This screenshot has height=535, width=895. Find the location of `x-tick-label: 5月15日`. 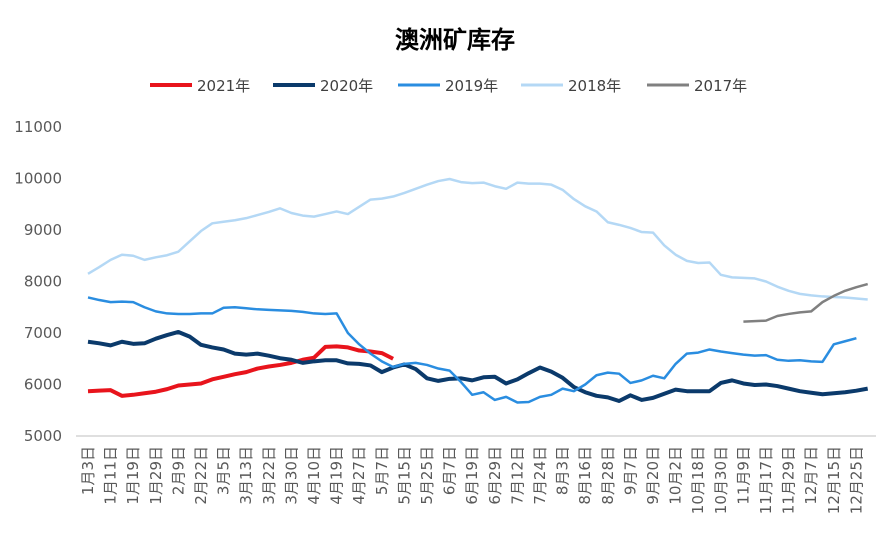

x-tick-label: 5月15日 is located at coordinates (404, 475).